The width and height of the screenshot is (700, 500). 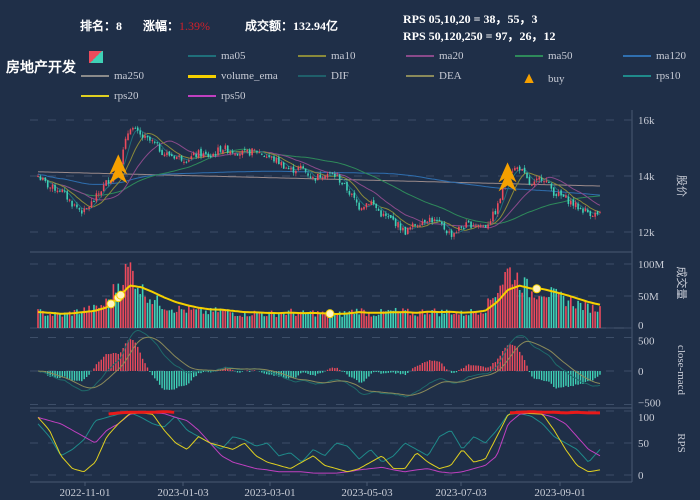 What do you see at coordinates (41, 68) in the screenshot?
I see `sector-title: 房地产开发` at bounding box center [41, 68].